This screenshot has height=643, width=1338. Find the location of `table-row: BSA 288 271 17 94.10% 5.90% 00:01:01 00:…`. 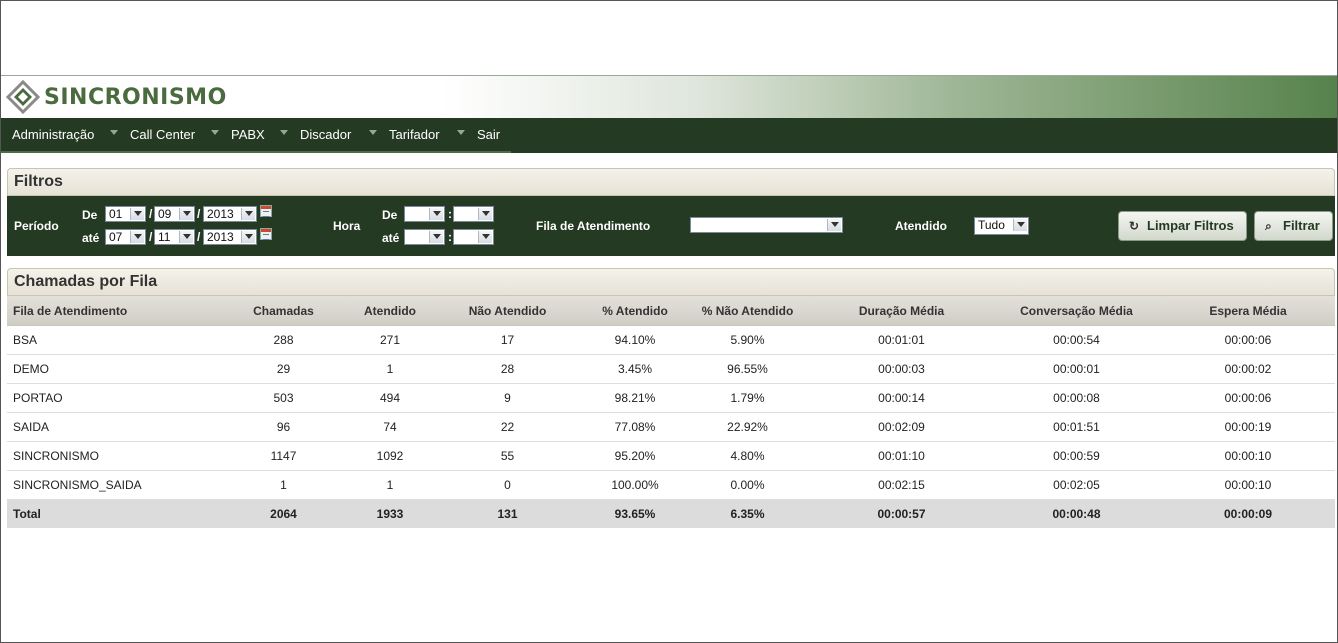

table-row: BSA 288 271 17 94.10% 5.90% 00:01:01 00:… is located at coordinates (671, 340).